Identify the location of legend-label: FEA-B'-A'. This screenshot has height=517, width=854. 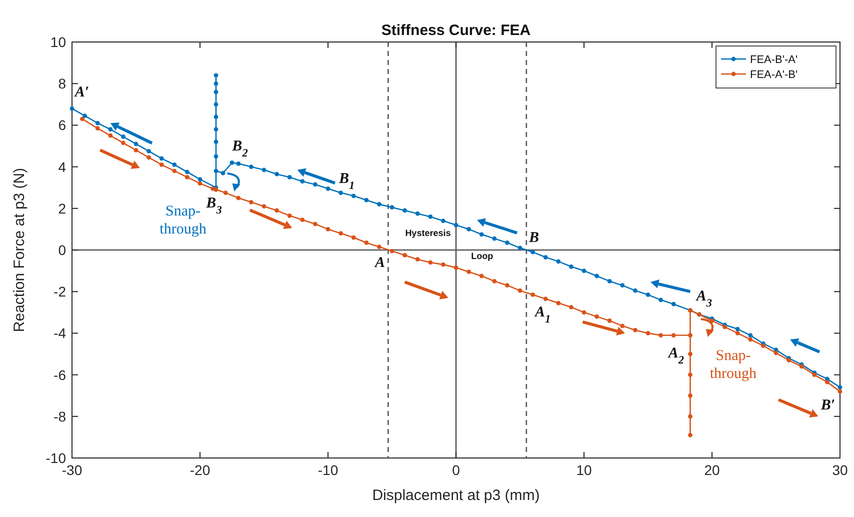
(774, 60).